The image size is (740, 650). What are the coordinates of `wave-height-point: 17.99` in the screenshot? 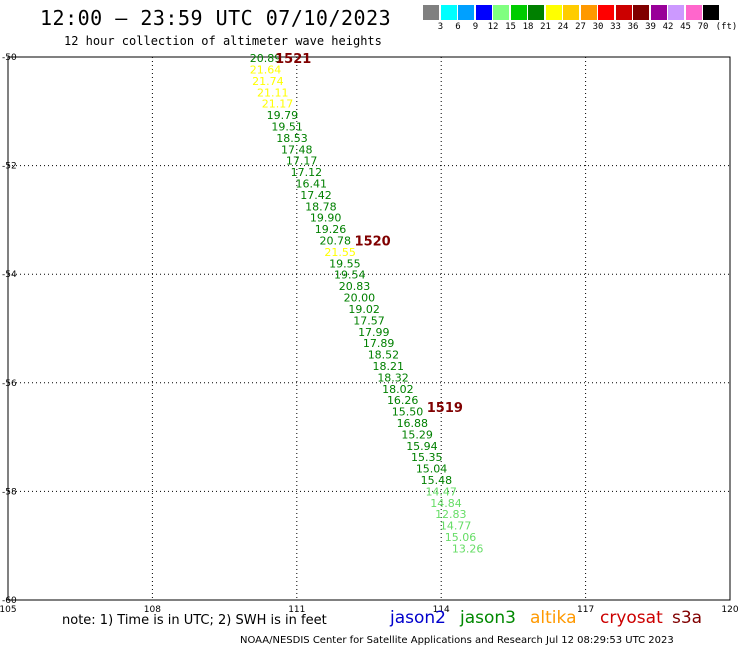 It's located at (374, 332).